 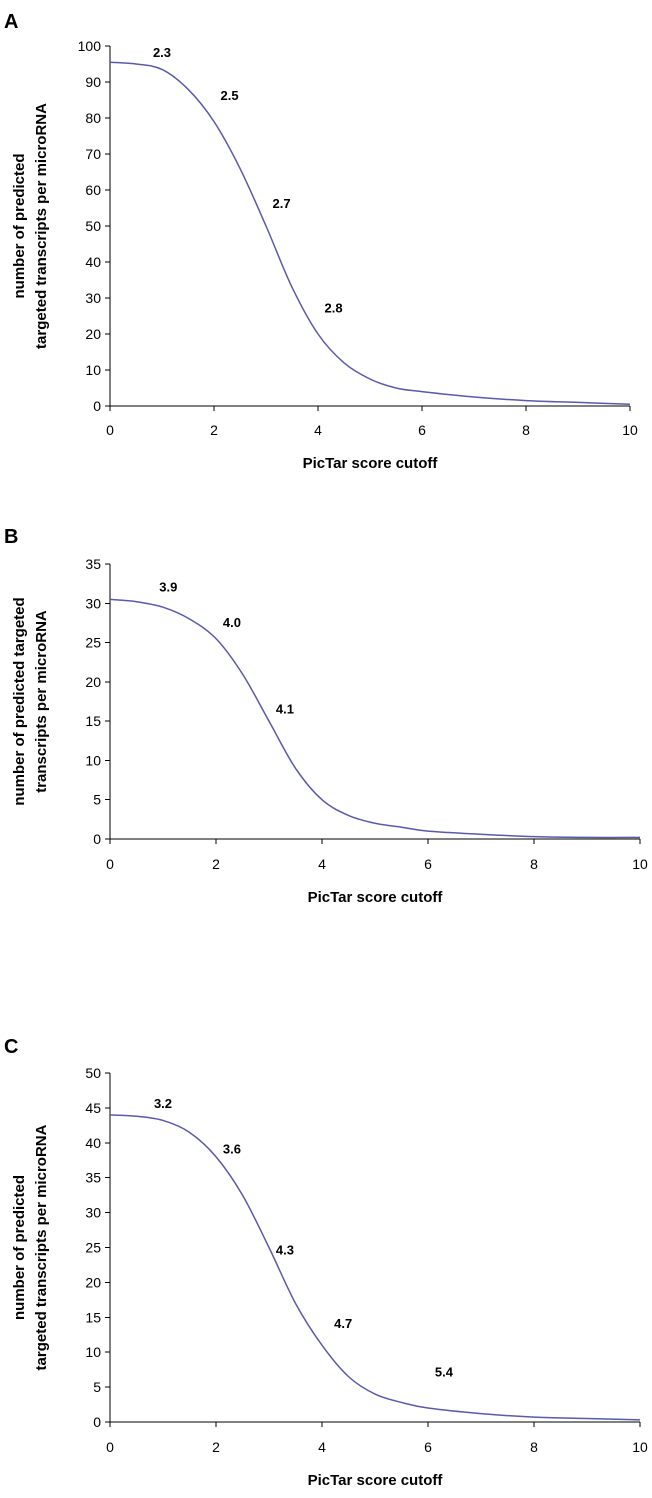 What do you see at coordinates (11, 1047) in the screenshot?
I see `panel-letter: C` at bounding box center [11, 1047].